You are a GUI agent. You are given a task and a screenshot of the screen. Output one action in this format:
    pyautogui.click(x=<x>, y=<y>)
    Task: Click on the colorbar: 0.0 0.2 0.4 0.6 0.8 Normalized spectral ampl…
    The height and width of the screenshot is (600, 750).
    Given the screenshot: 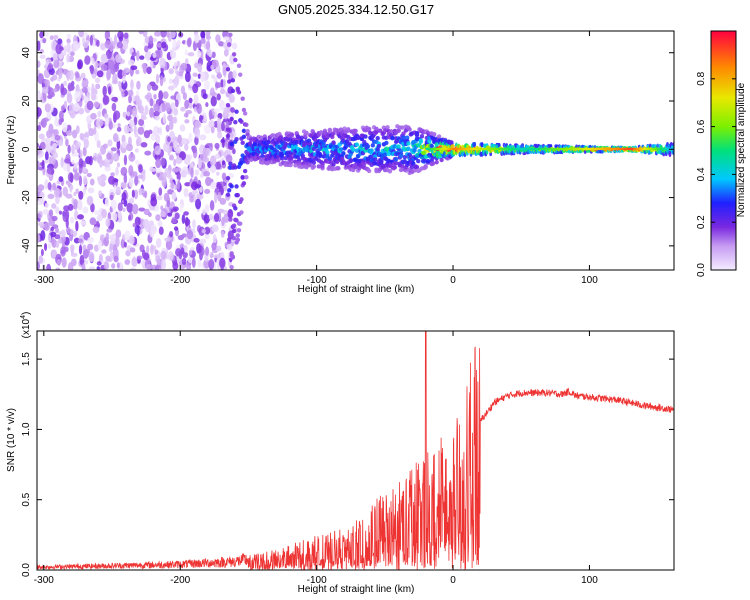 What is the action you would take?
    pyautogui.click(x=721, y=153)
    